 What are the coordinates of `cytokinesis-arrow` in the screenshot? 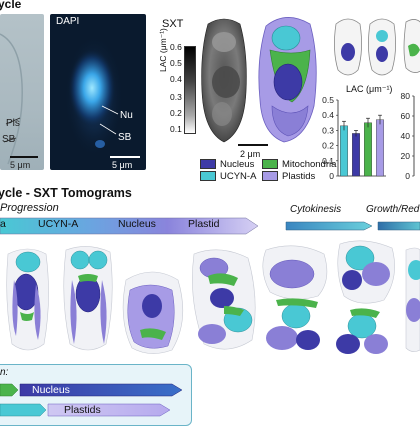 It's located at (329, 226).